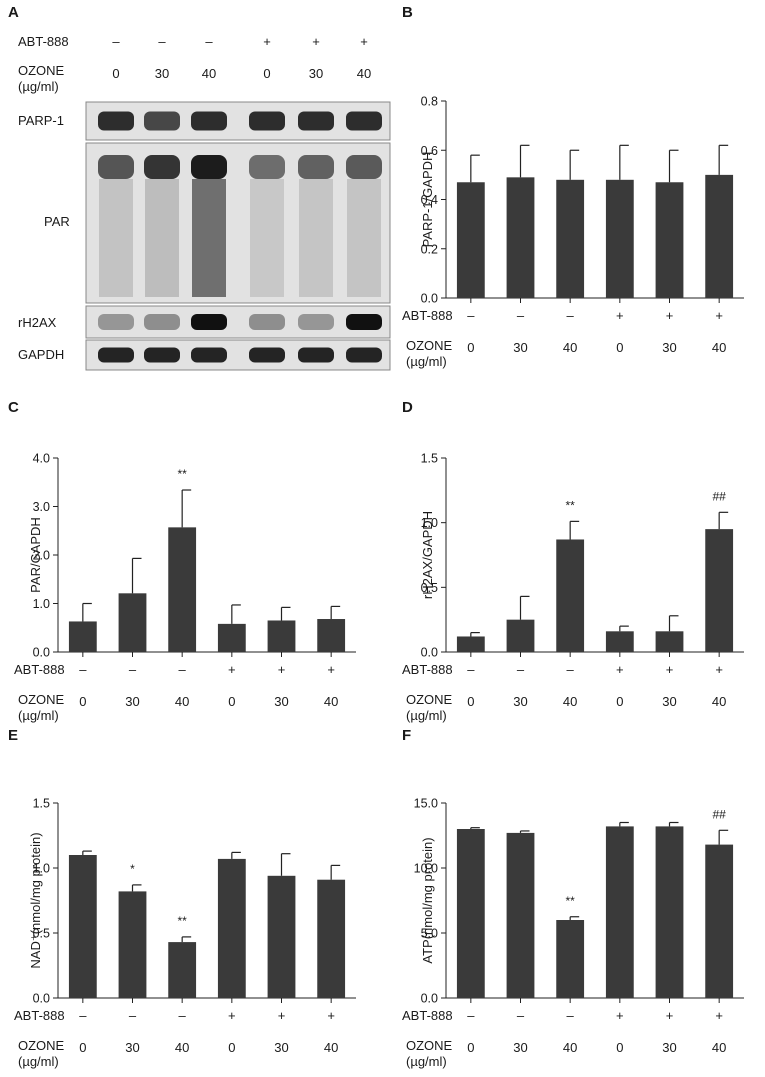 This screenshot has height=1077, width=765. Describe the element at coordinates (37, 322) in the screenshot. I see `blot-row-label: rH2AX` at that location.